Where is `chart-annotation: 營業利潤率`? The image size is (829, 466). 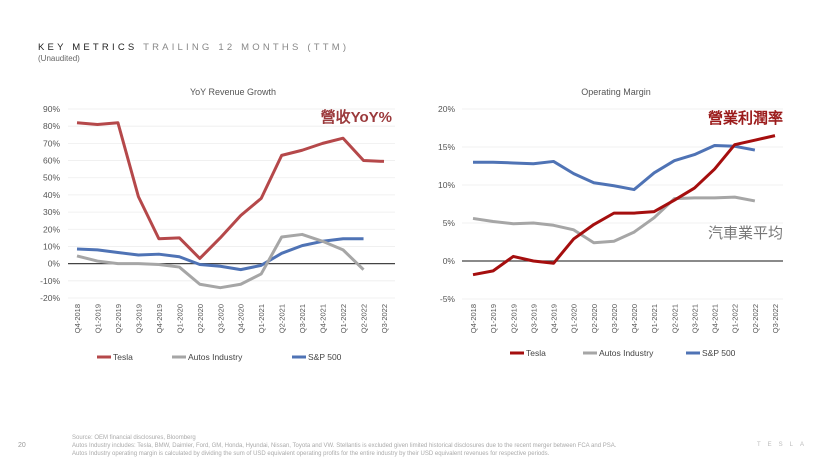 chart-annotation: 營業利潤率 is located at coordinates (745, 118).